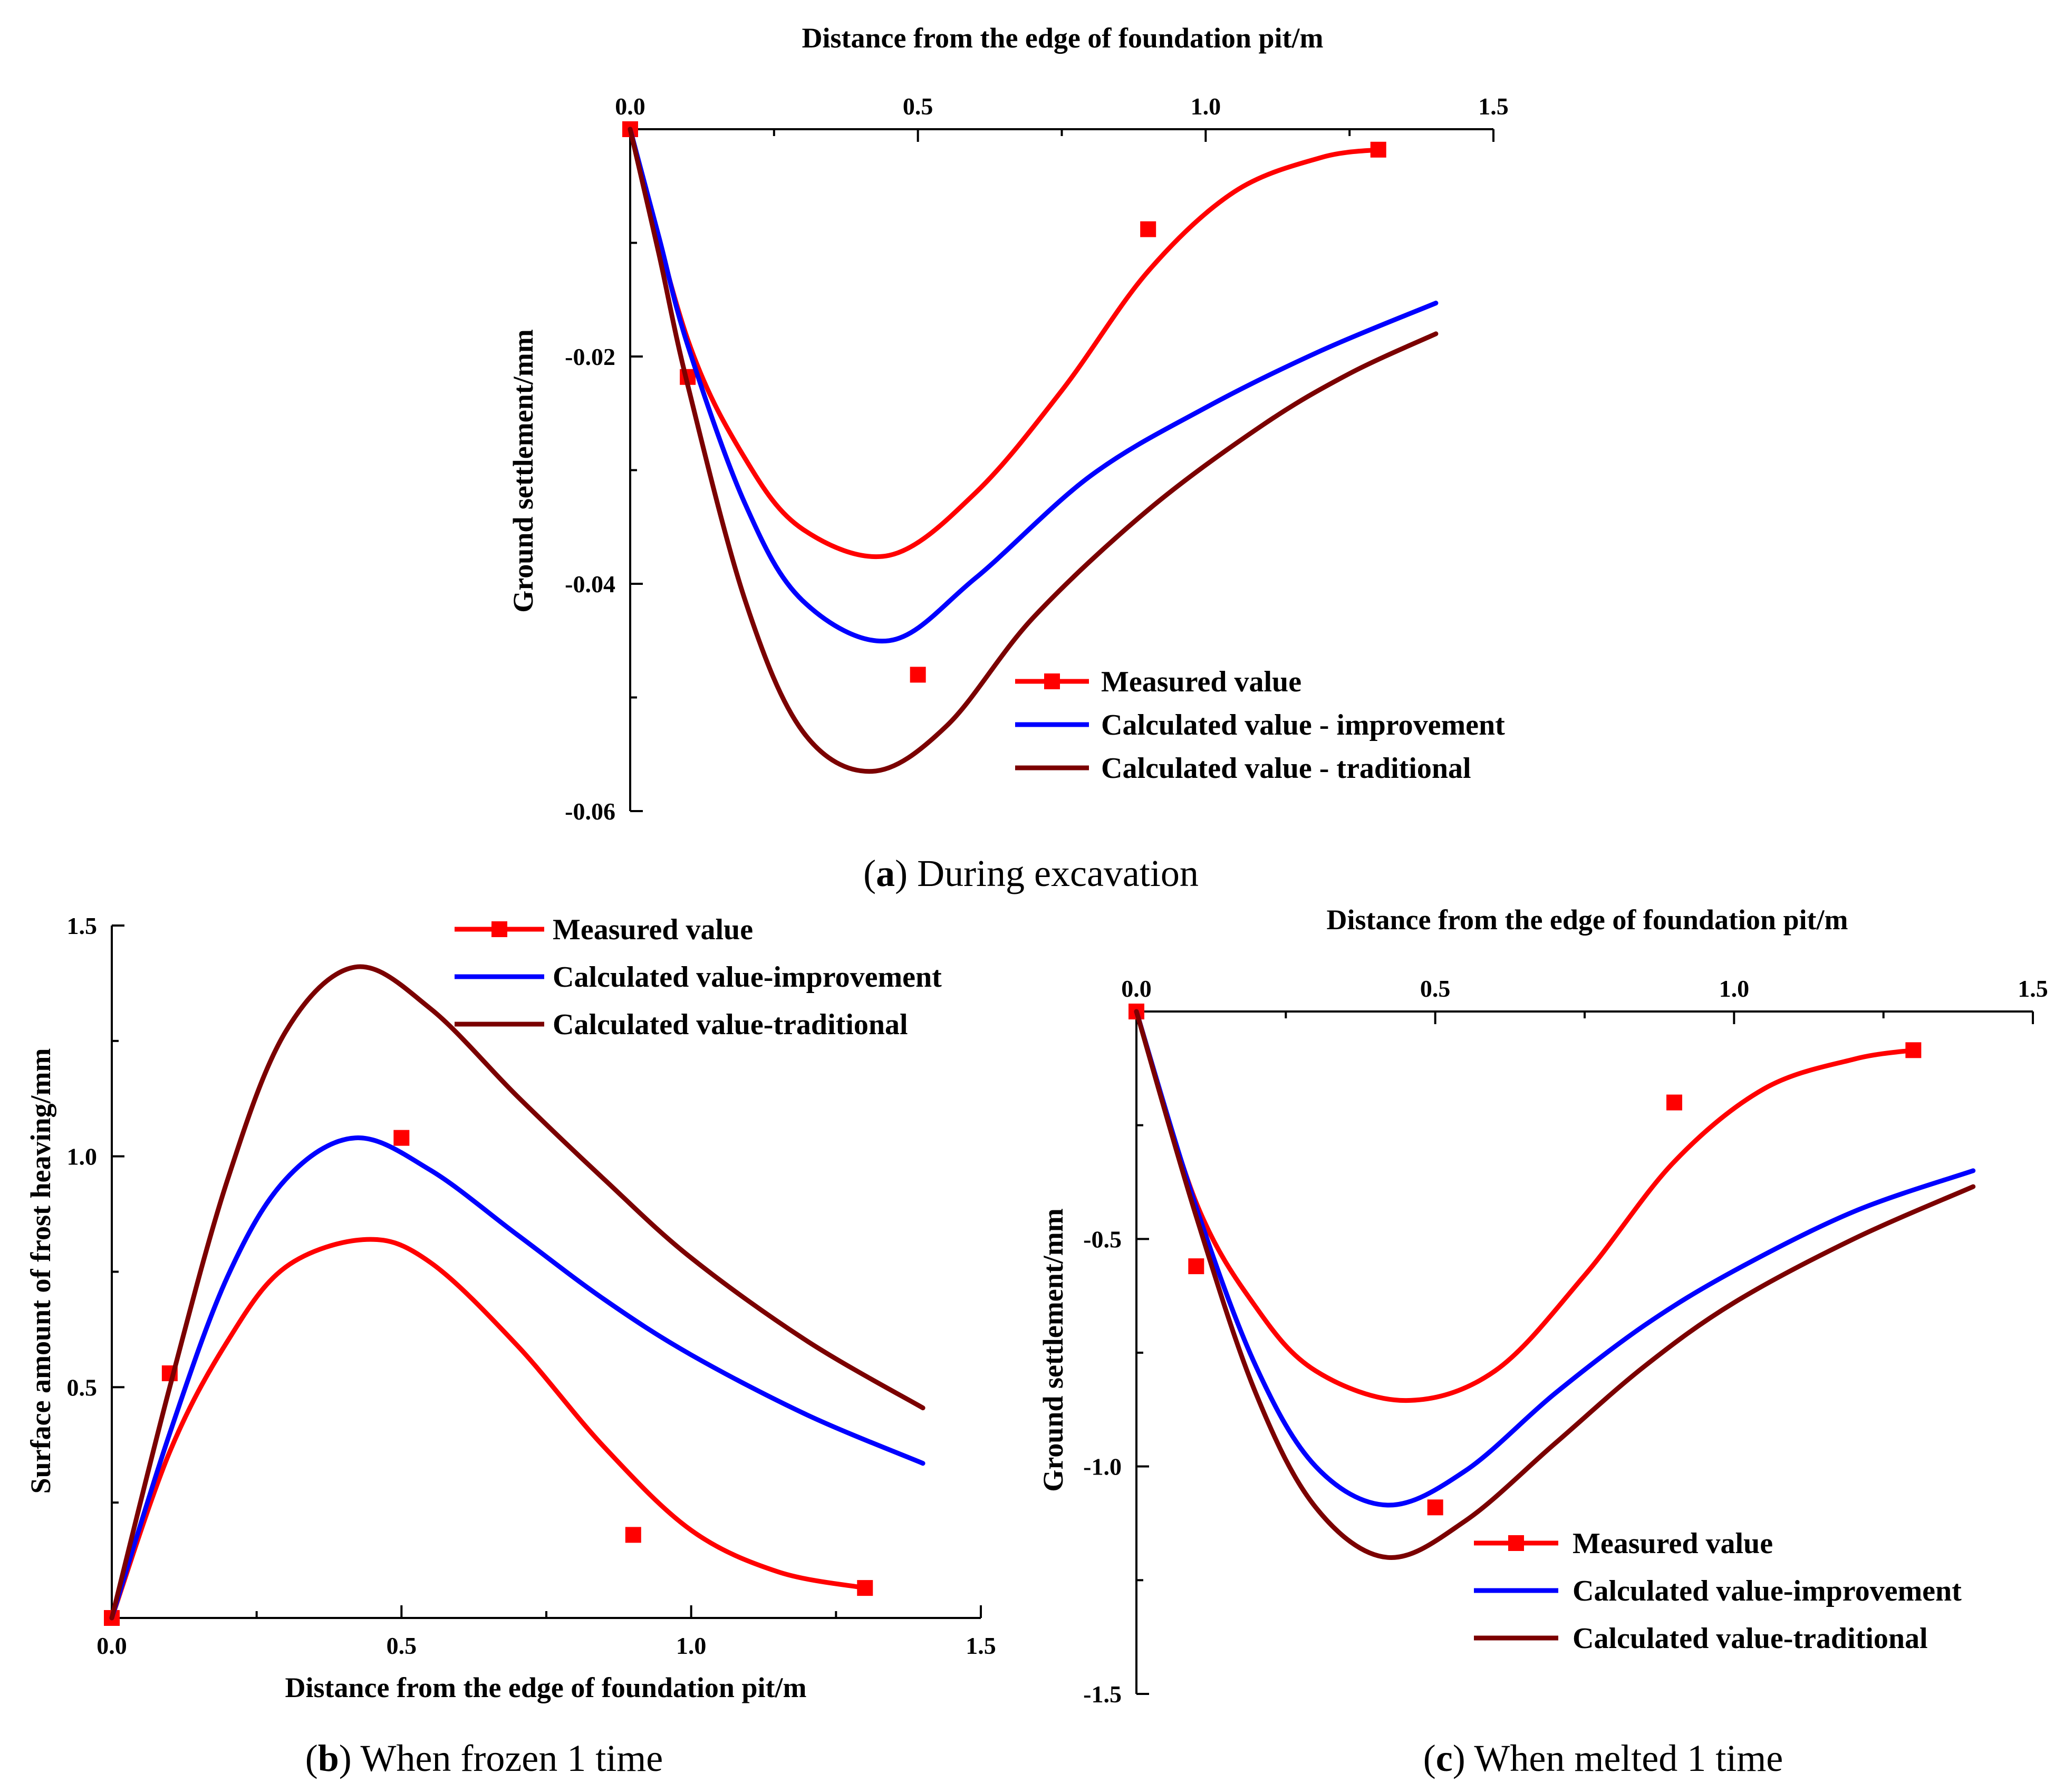 Image resolution: width=2064 pixels, height=1792 pixels. I want to click on legend-label-improvement: Calculated value - improvement, so click(1303, 725).